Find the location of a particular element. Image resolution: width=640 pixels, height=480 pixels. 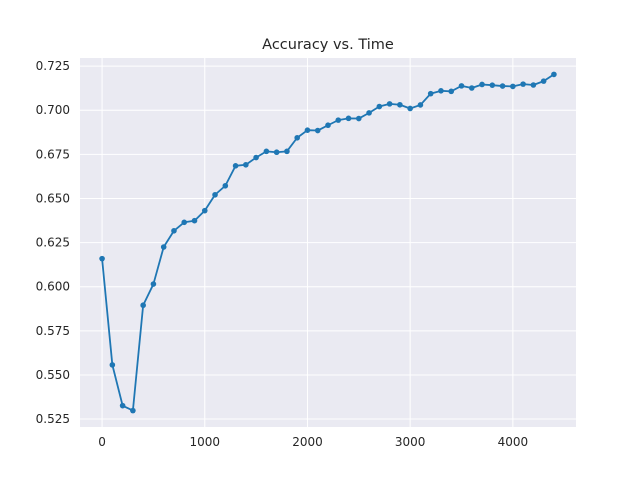

y-tick-label: 0.550 is located at coordinates (53, 375).